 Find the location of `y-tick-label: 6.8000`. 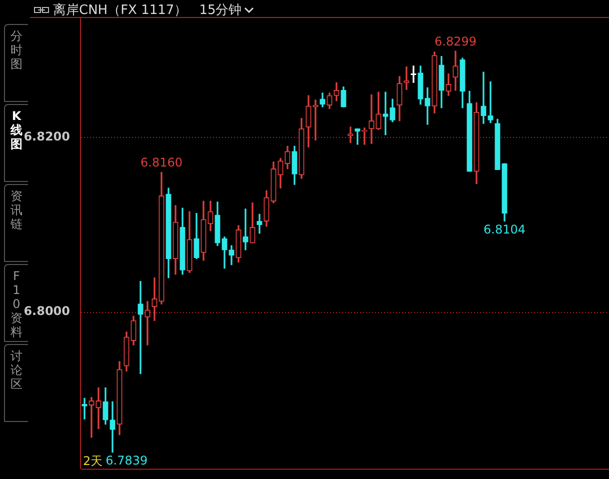

y-tick-label: 6.8000 is located at coordinates (47, 311).